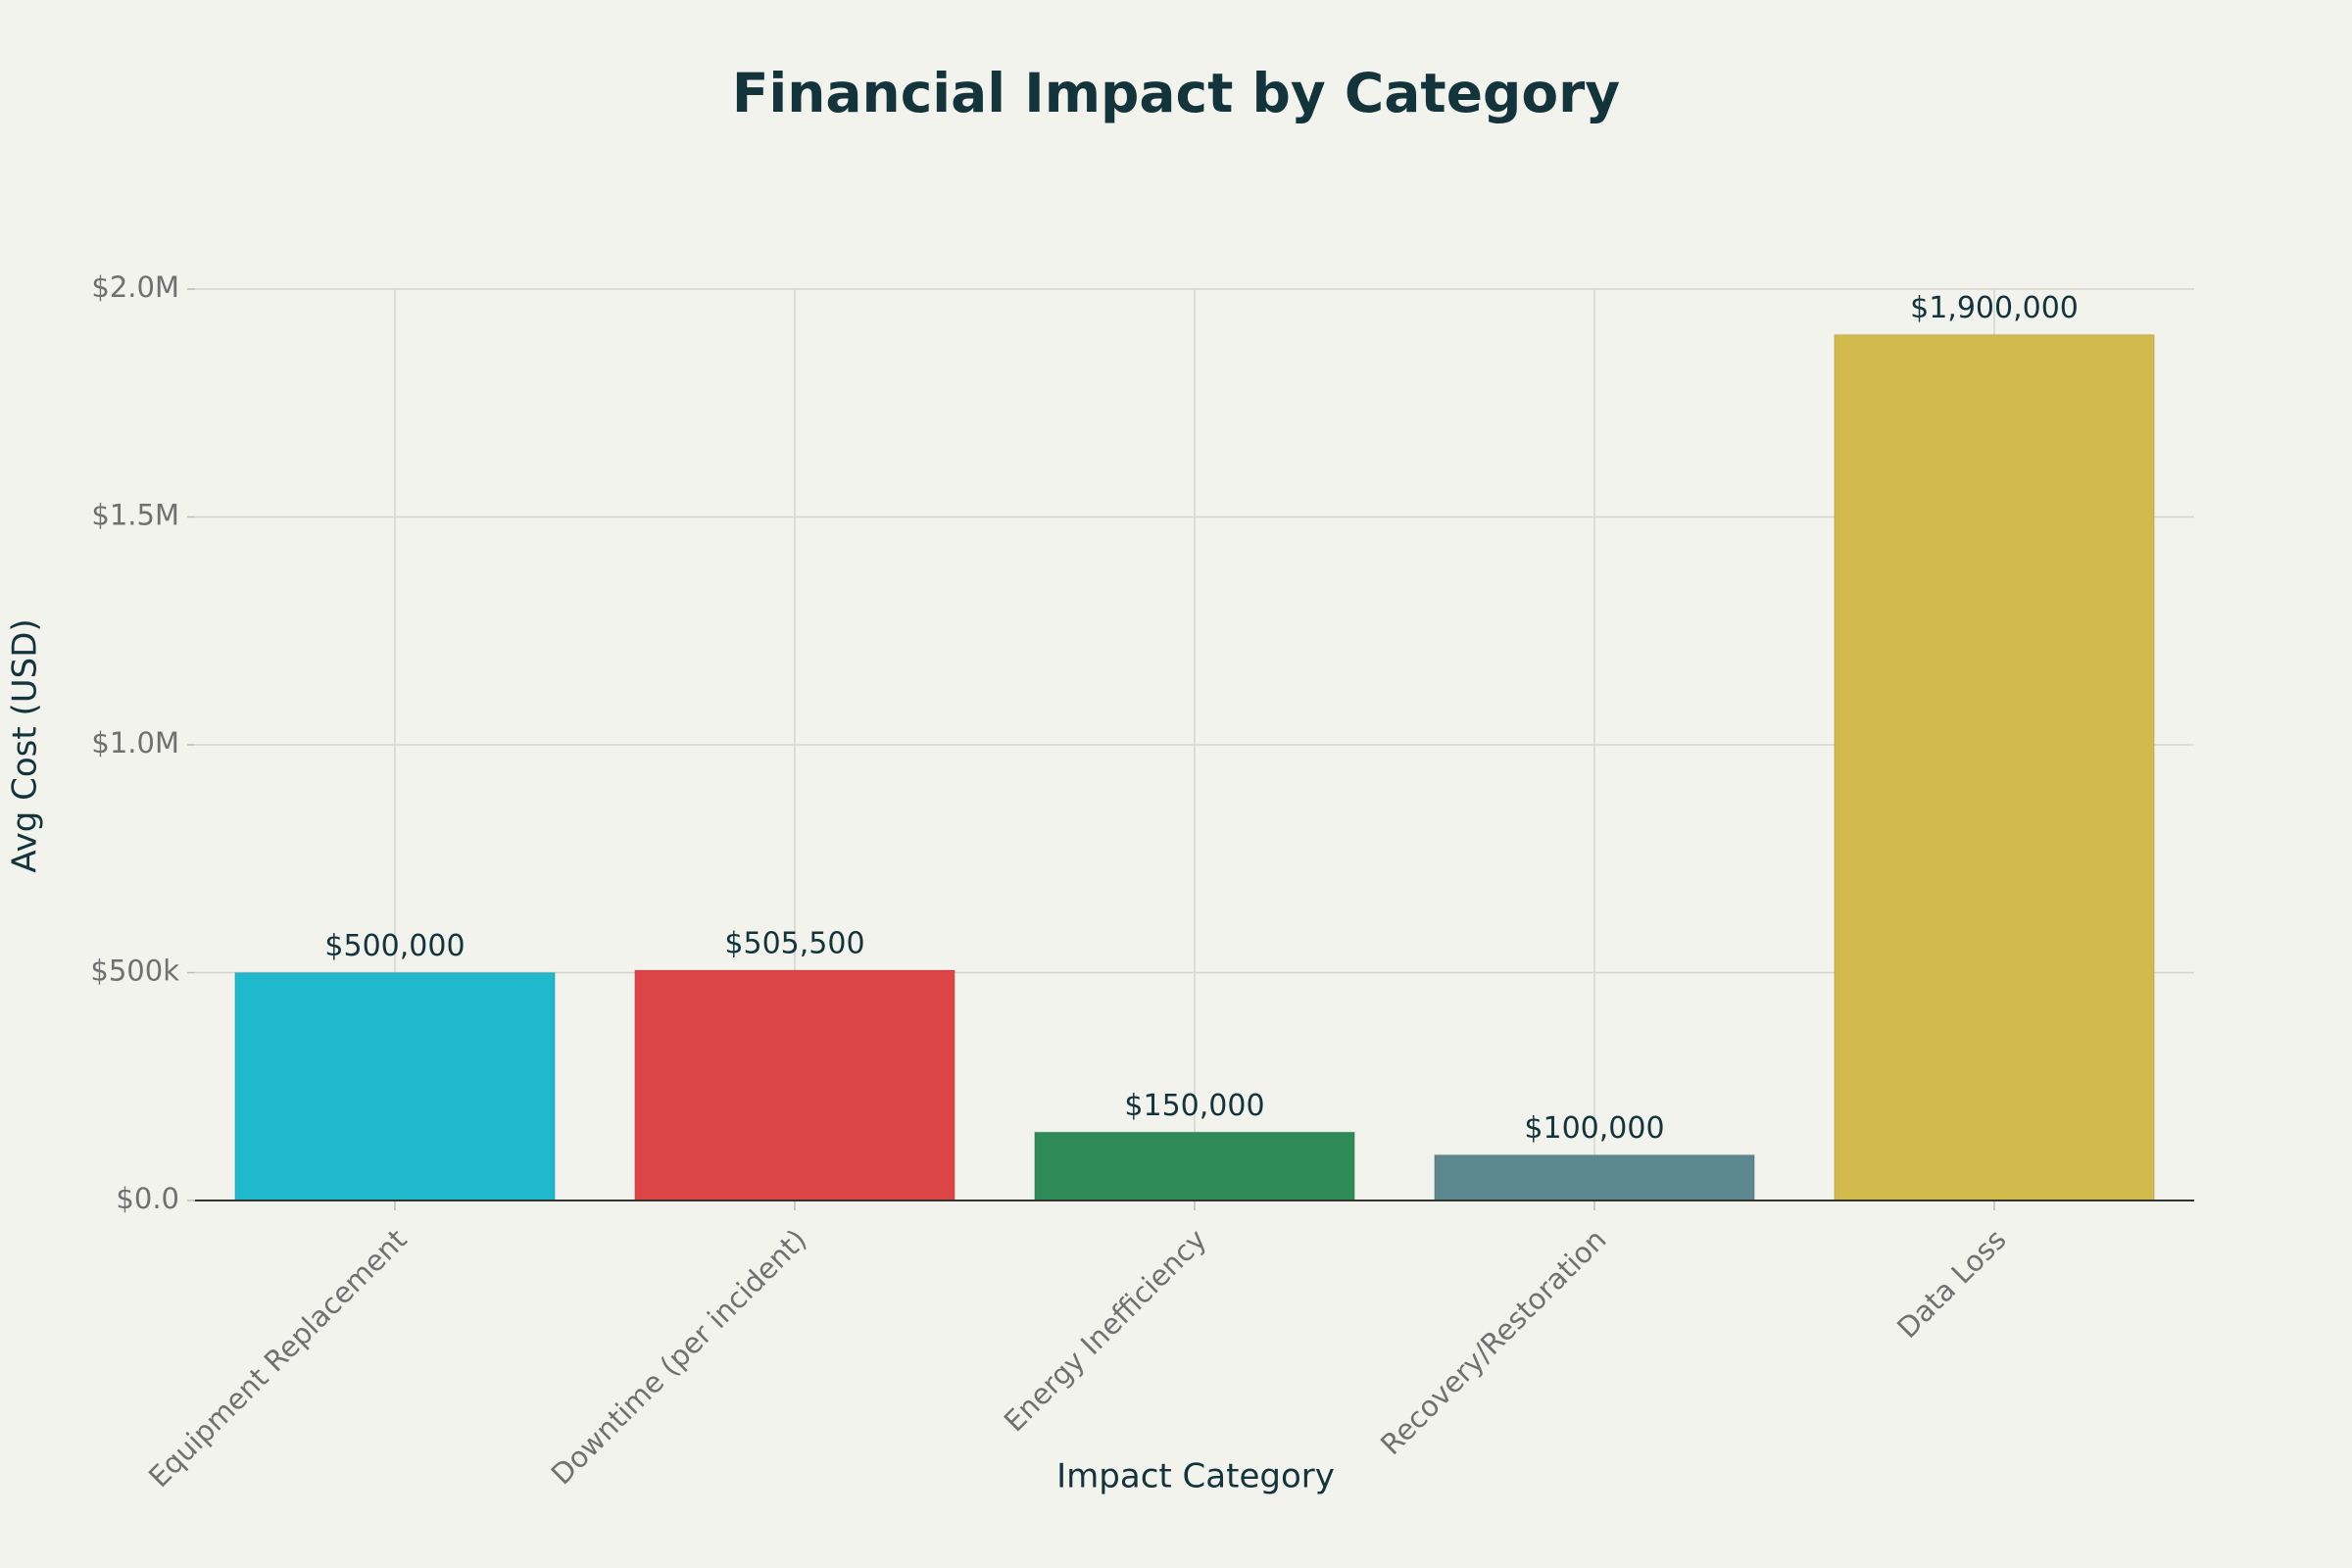  Describe the element at coordinates (1194, 1106) in the screenshot. I see `data-label: $150,000` at that location.